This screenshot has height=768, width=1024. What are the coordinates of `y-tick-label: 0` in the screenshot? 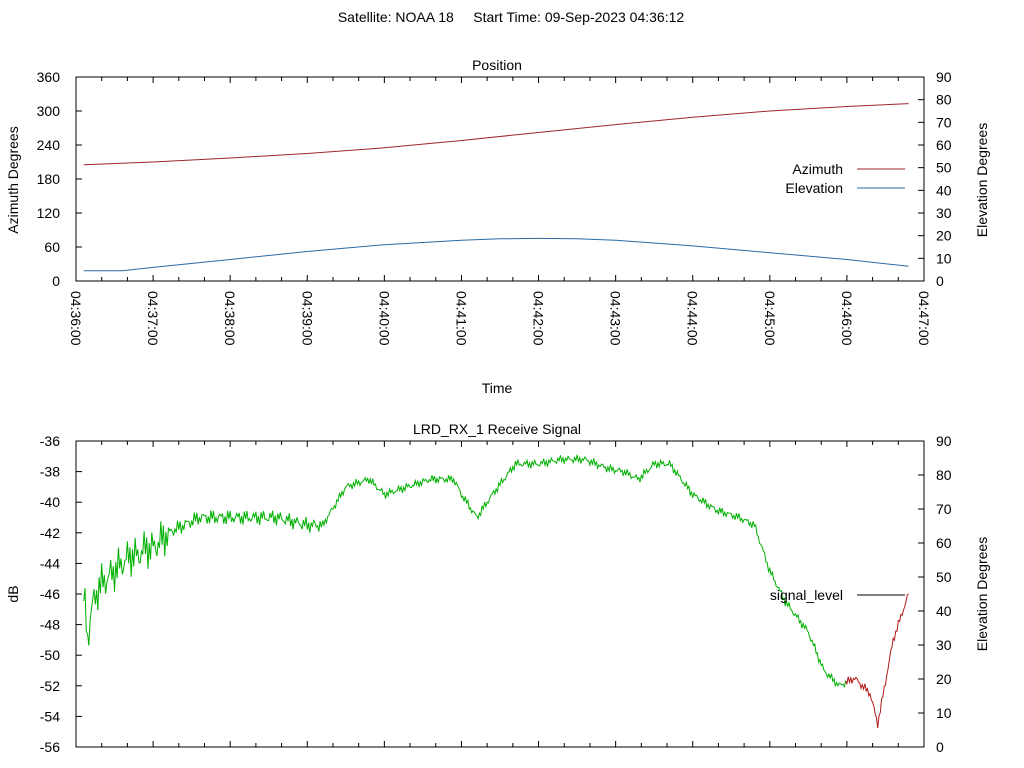 It's located at (56, 281).